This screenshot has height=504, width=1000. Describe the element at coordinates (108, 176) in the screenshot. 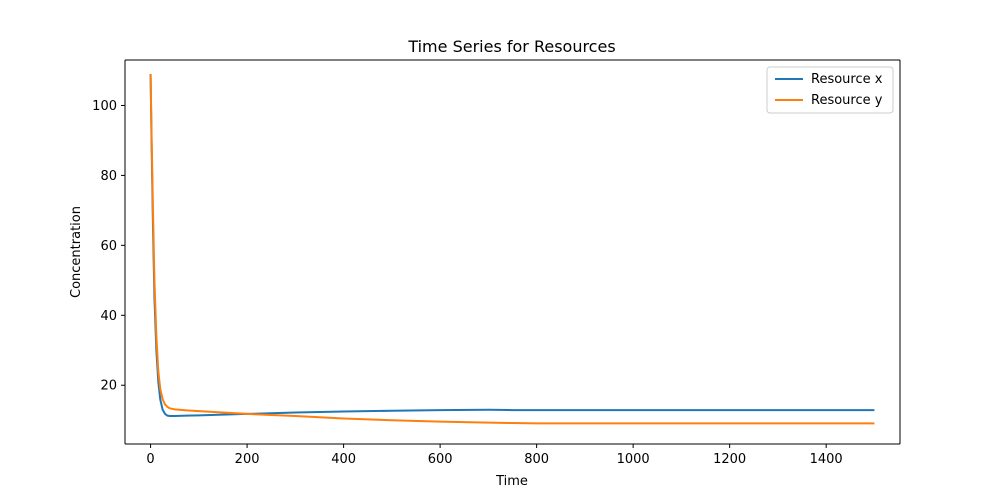

I see `y-tick-label: 80` at that location.